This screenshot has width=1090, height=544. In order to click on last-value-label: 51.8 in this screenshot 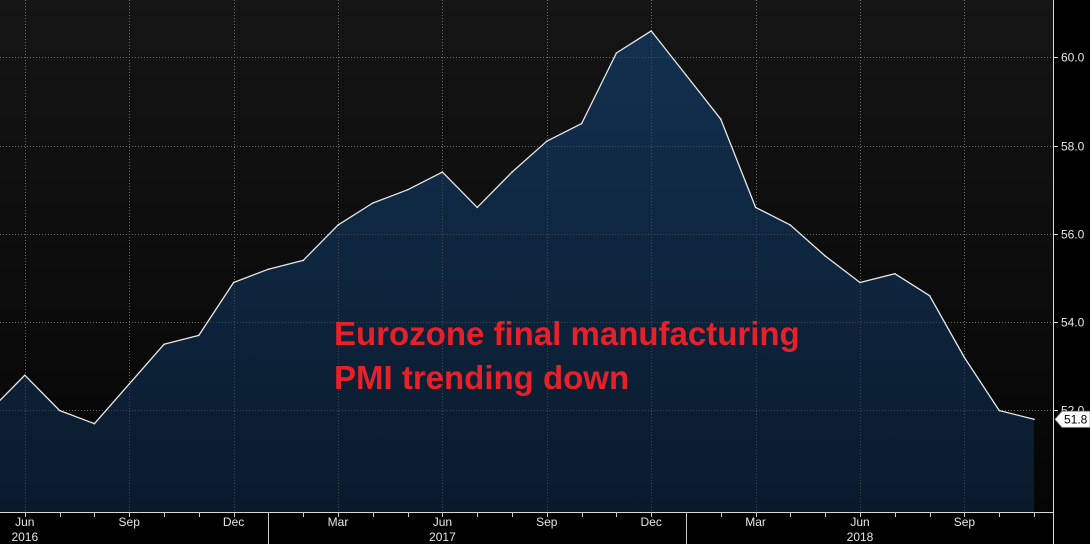, I will do `click(1076, 419)`.